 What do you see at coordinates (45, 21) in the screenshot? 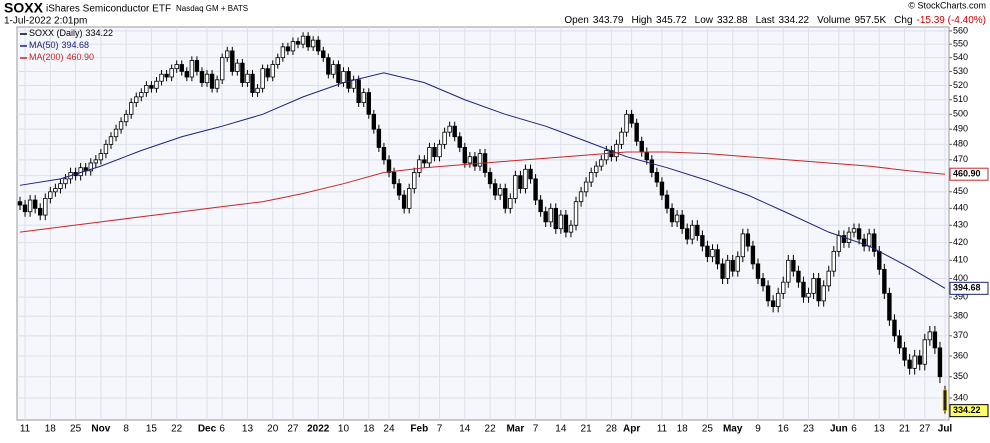
I see `date: 1-Jul-2022 2:01pm` at bounding box center [45, 21].